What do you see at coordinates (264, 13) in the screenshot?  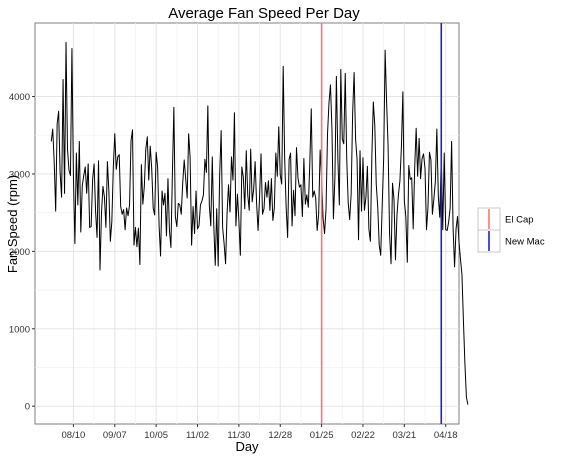 I see `chart-title: Average Fan Speed Per Day` at bounding box center [264, 13].